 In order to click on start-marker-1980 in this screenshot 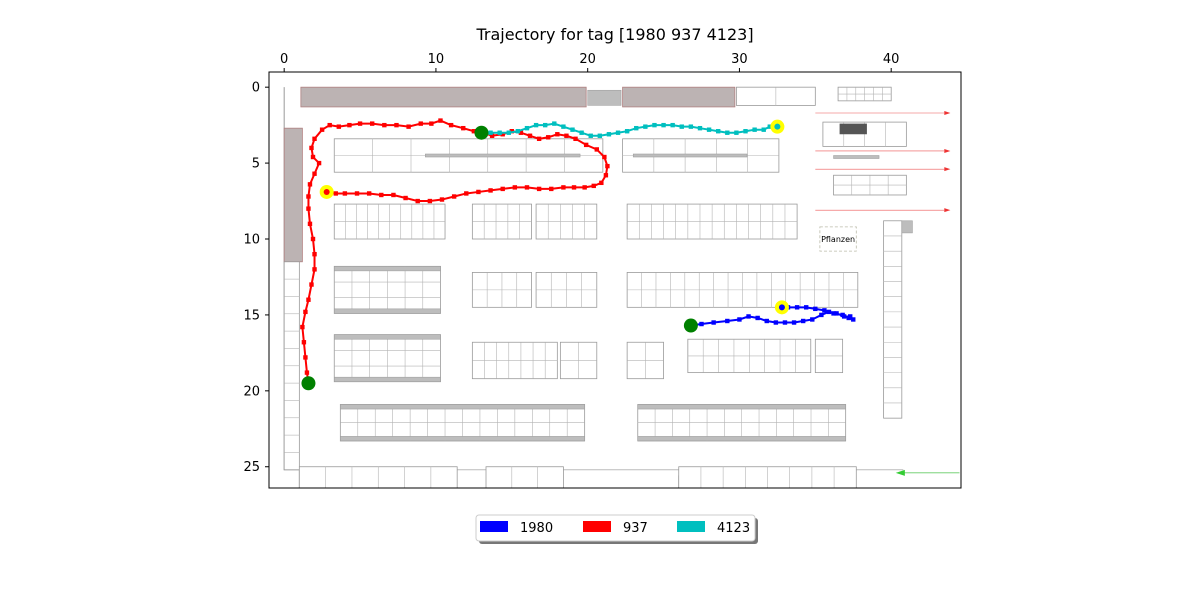, I will do `click(690, 325)`.